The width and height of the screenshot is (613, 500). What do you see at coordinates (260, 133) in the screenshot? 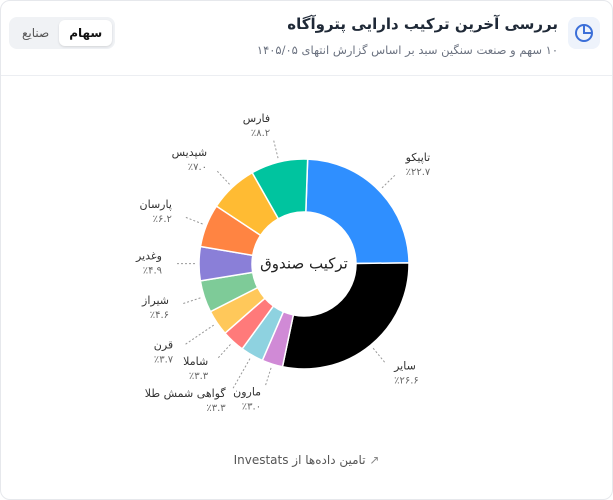
I see `value-label: ٪۸.۲` at bounding box center [260, 133].